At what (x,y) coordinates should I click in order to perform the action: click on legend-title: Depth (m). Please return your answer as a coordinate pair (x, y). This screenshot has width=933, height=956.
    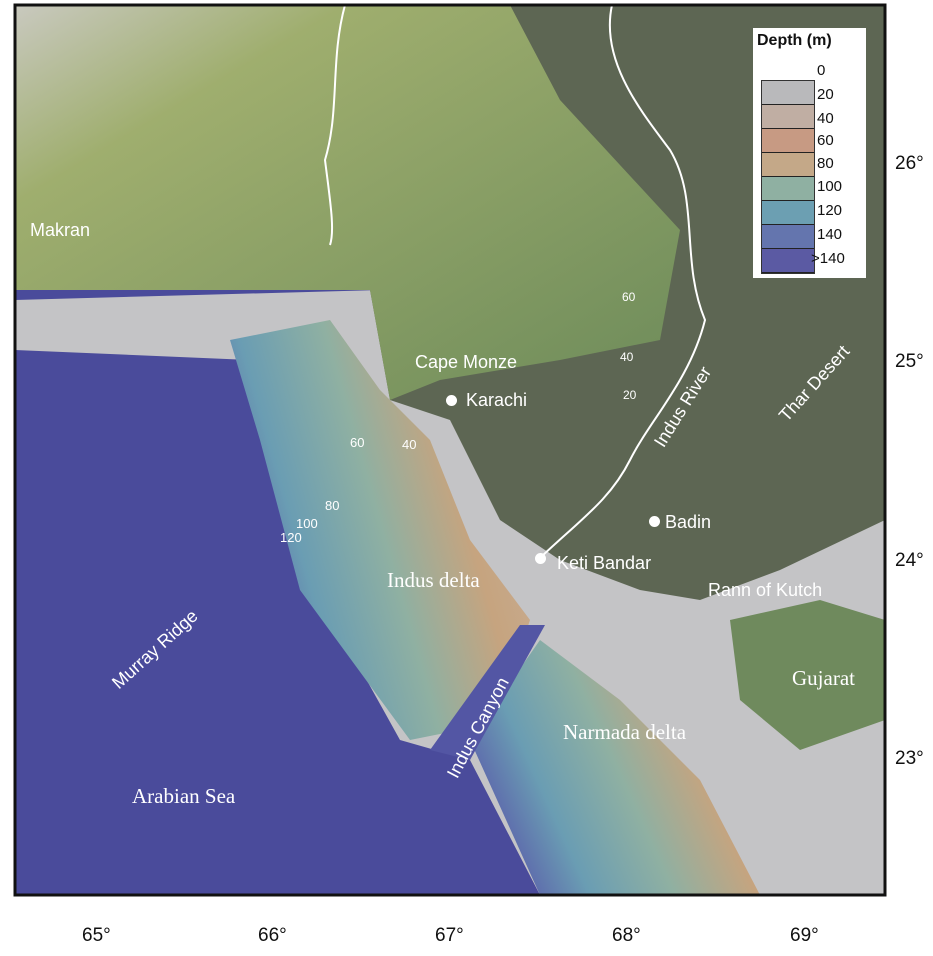
    Looking at the image, I should click on (794, 40).